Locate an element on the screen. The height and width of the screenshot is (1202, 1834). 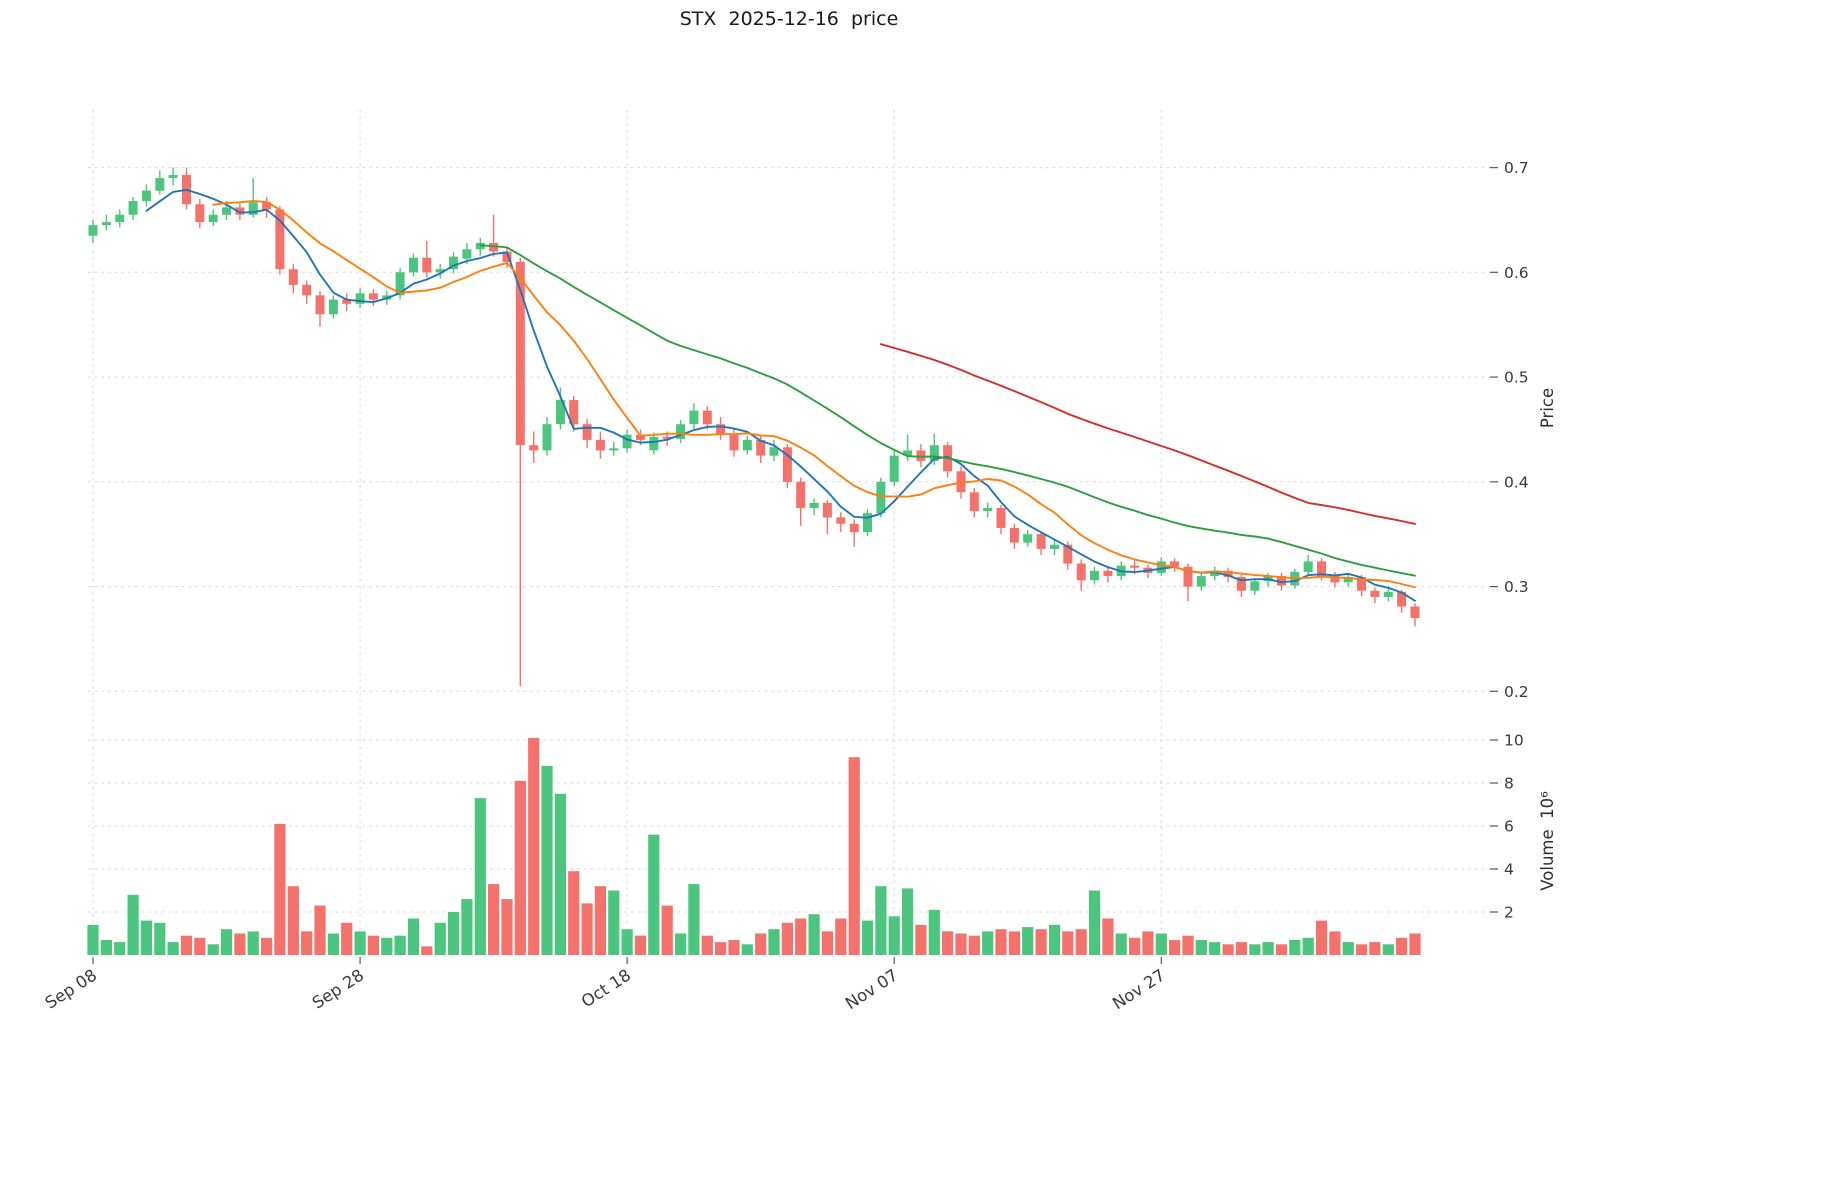
volume-tick-label: 6 is located at coordinates (1509, 827).